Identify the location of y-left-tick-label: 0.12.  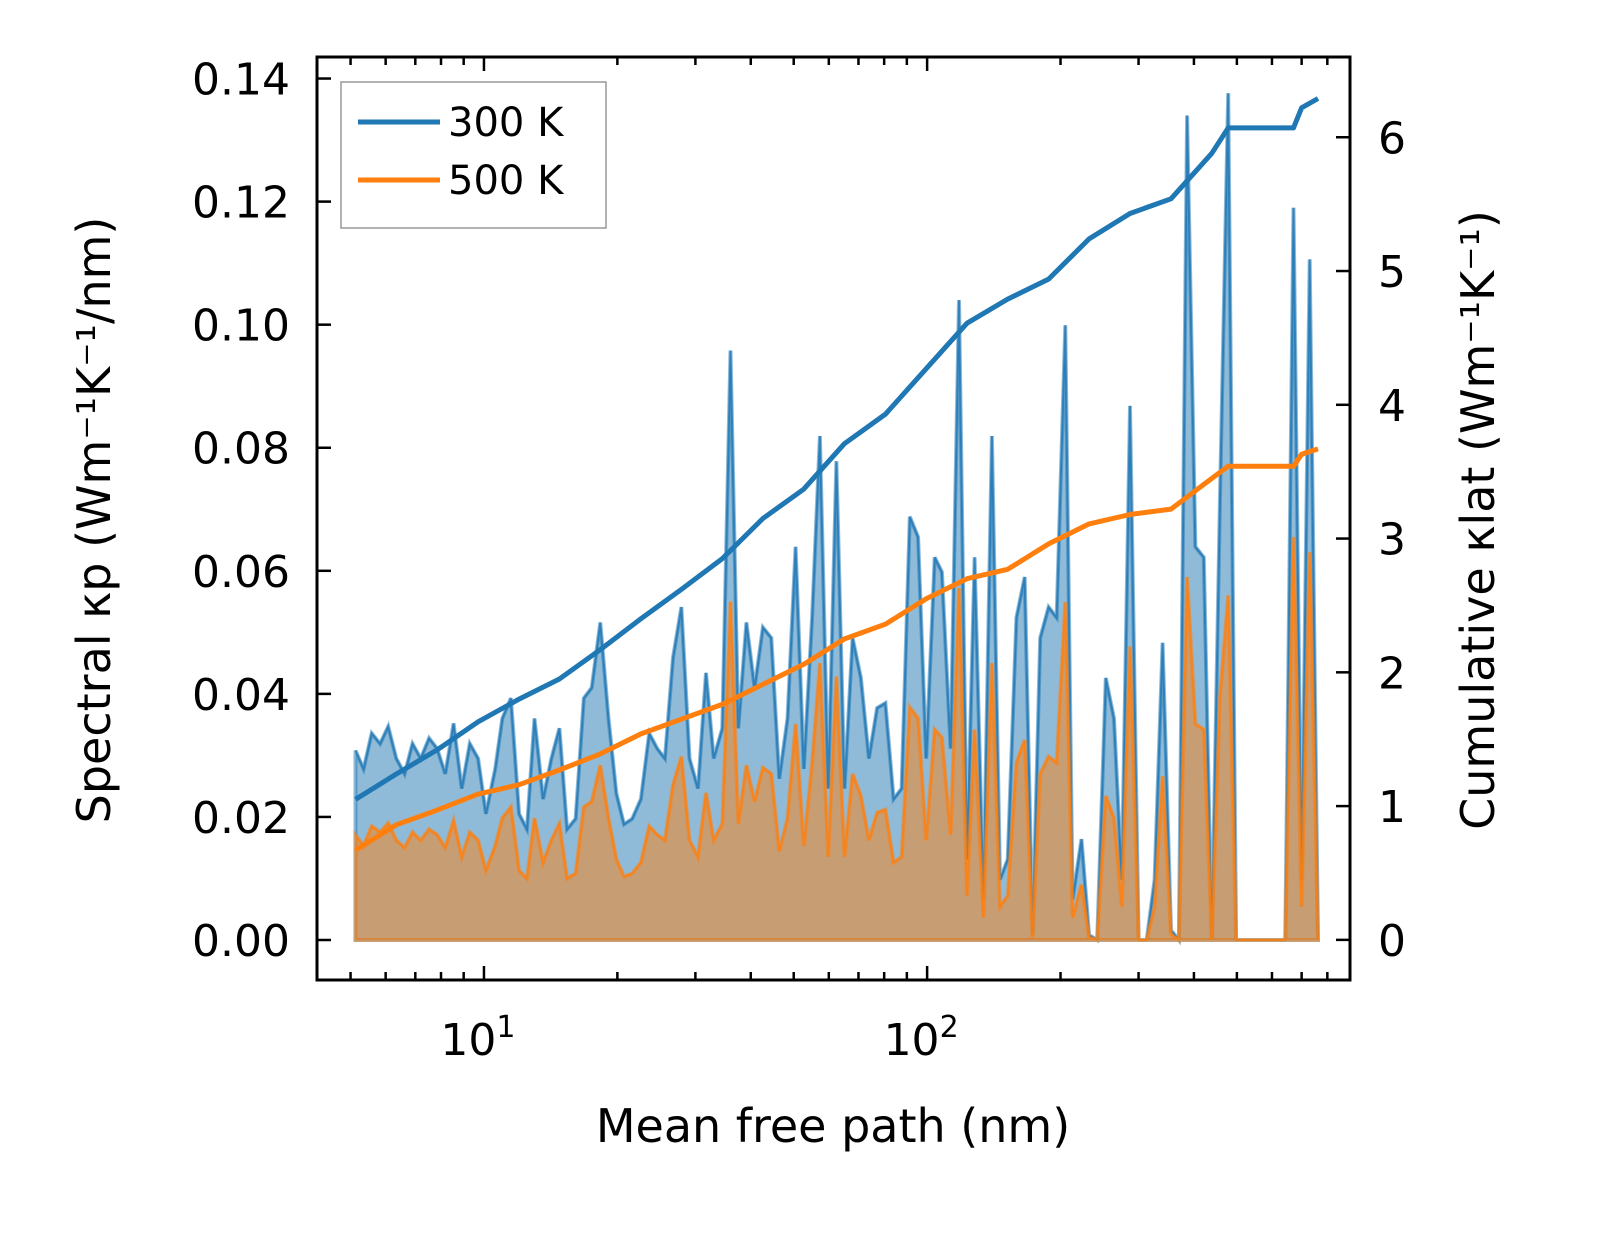
(241, 203).